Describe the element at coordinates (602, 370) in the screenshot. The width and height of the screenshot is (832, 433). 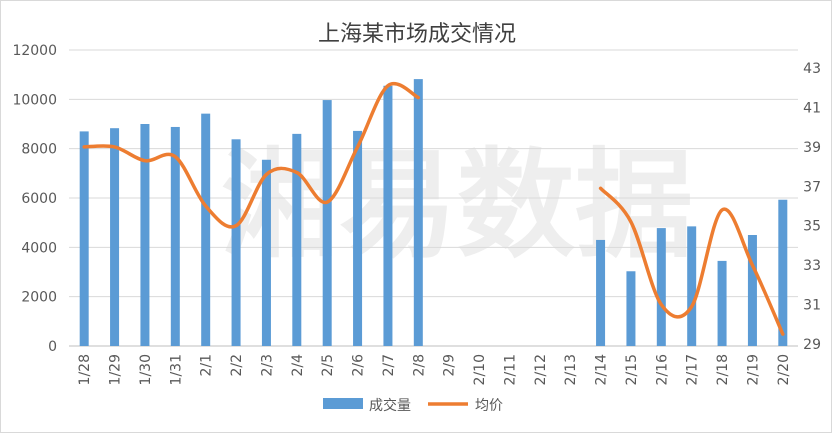
I see `x-tick-label: 2/14` at that location.